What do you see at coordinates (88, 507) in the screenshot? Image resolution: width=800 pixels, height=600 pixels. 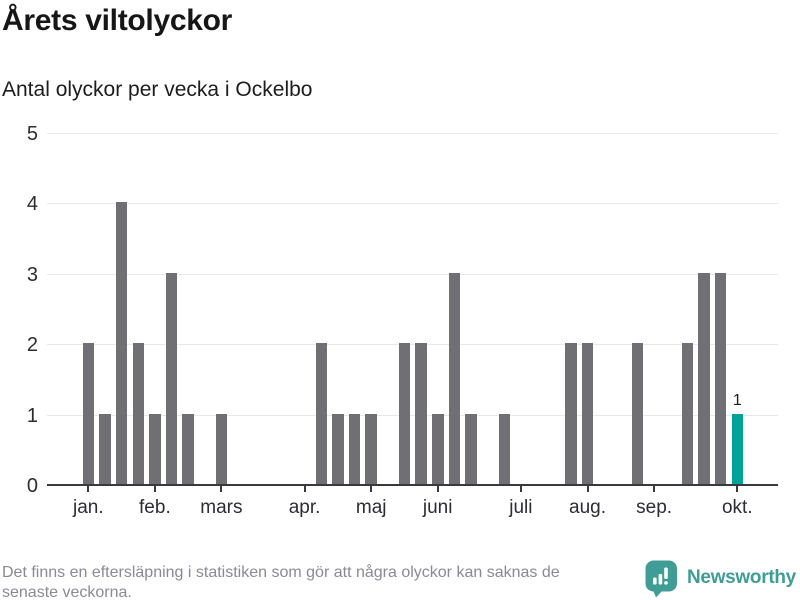 I see `x-axis-month-label: jan.` at bounding box center [88, 507].